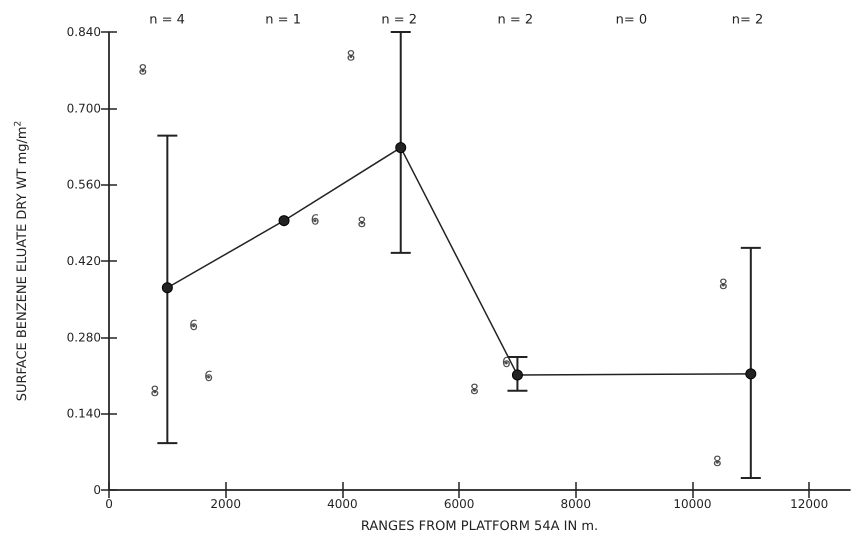 The height and width of the screenshot is (540, 854). Describe the element at coordinates (22, 261) in the screenshot. I see `y-axis-title: SURFACE BENZENE ELUATE DRY WT mg/m2` at that location.